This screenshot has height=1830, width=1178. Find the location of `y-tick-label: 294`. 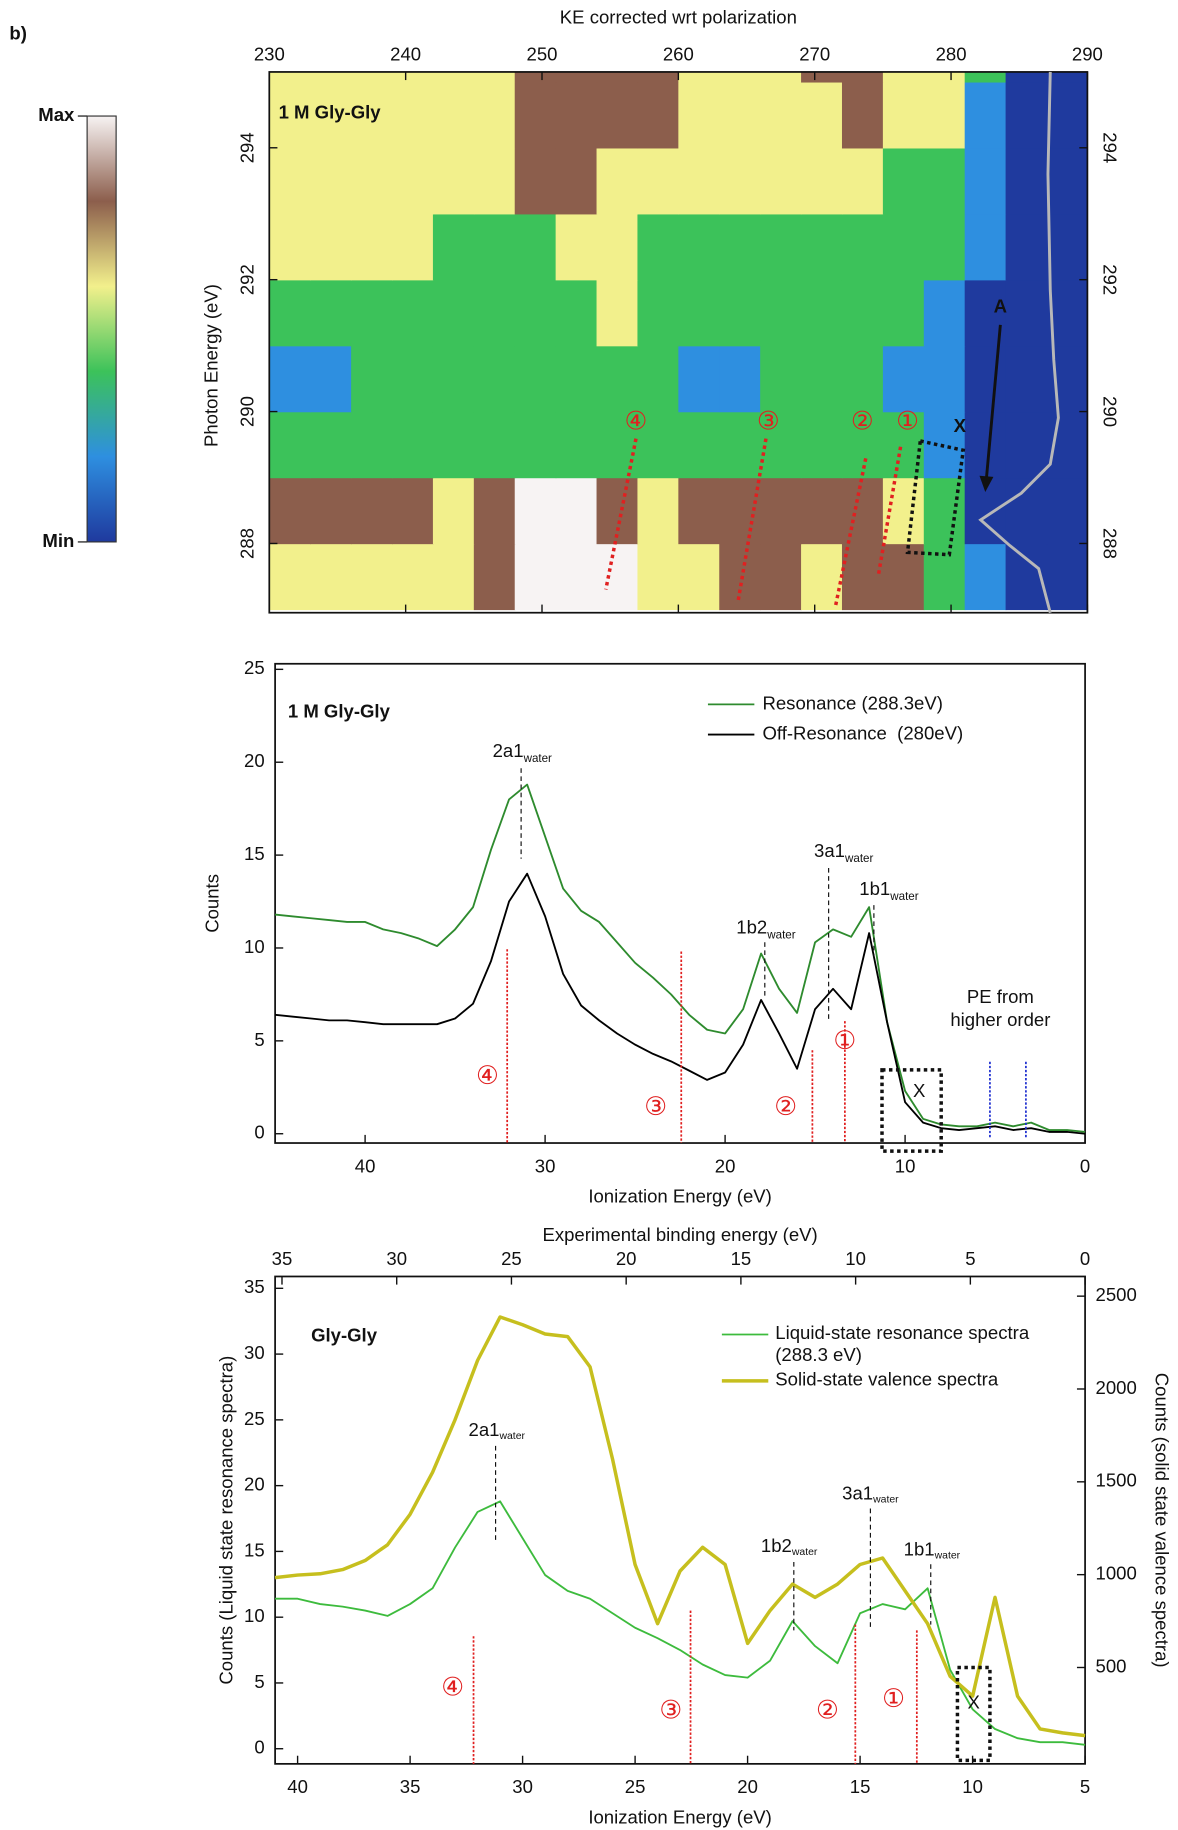

y-tick-label: 294 is located at coordinates (1109, 147).